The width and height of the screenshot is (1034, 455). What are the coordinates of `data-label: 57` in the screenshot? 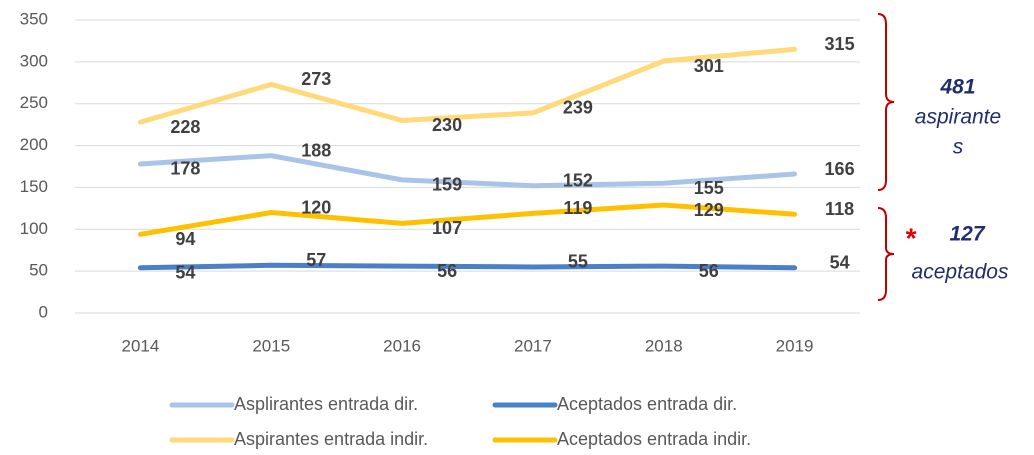 It's located at (316, 260).